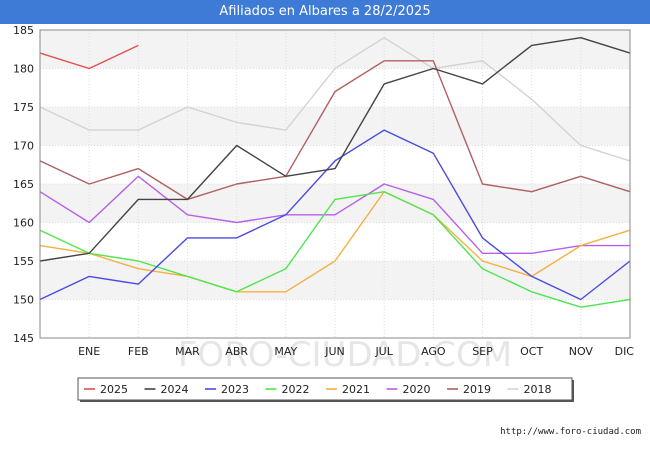  What do you see at coordinates (23, 107) in the screenshot?
I see `y-tick-label: 175` at bounding box center [23, 107].